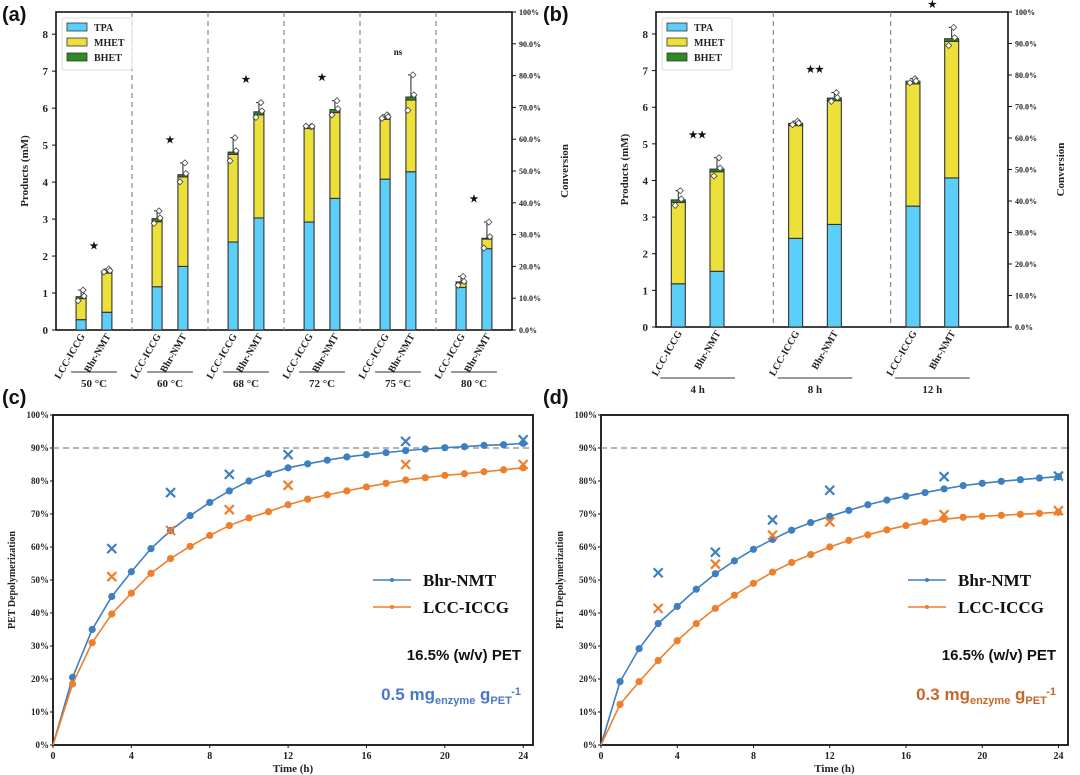  What do you see at coordinates (46, 257) in the screenshot?
I see `y-tick-label: 2` at bounding box center [46, 257].